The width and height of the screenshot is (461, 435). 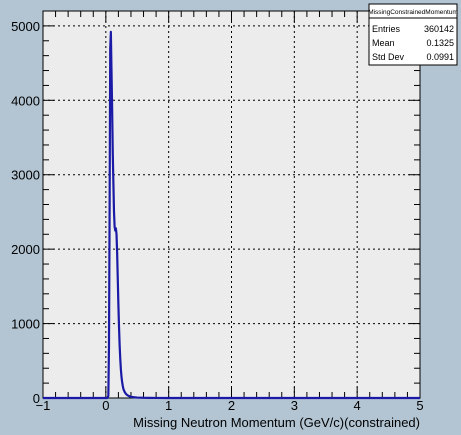 I want to click on stats-box-title: MissingConstrainedMomentum, so click(x=413, y=12).